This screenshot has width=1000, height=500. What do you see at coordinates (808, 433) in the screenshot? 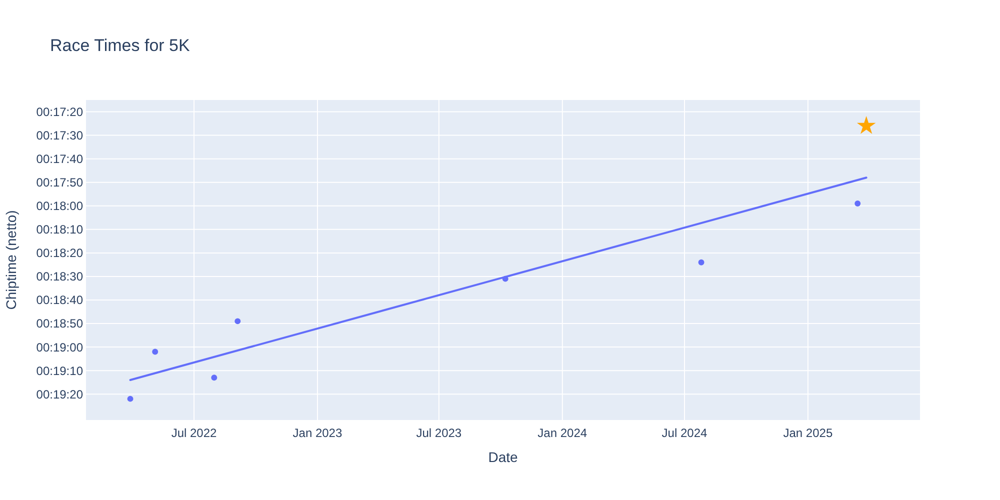
I see `x-tick-label: Jan 2025` at bounding box center [808, 433].